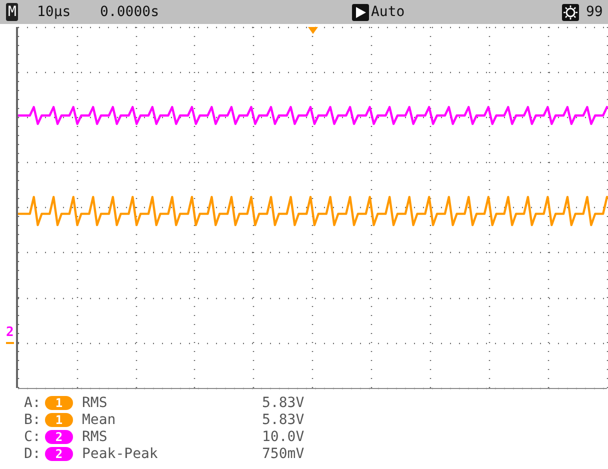 The width and height of the screenshot is (608, 469). Describe the element at coordinates (594, 12) in the screenshot. I see `text: 99` at that location.